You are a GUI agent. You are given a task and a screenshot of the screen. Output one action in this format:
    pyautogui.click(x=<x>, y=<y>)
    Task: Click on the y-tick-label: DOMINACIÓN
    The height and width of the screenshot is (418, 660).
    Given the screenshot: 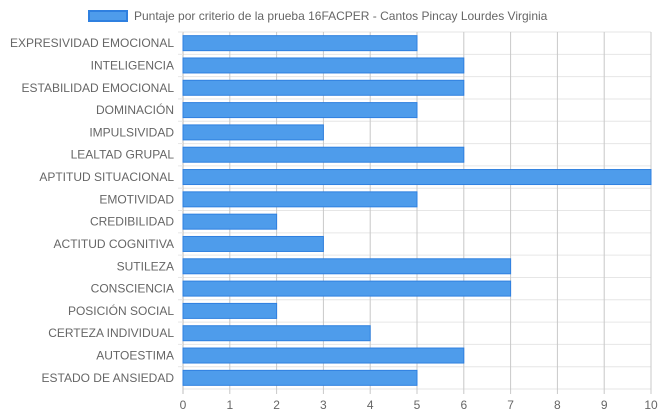 What is the action you would take?
    pyautogui.click(x=135, y=109)
    